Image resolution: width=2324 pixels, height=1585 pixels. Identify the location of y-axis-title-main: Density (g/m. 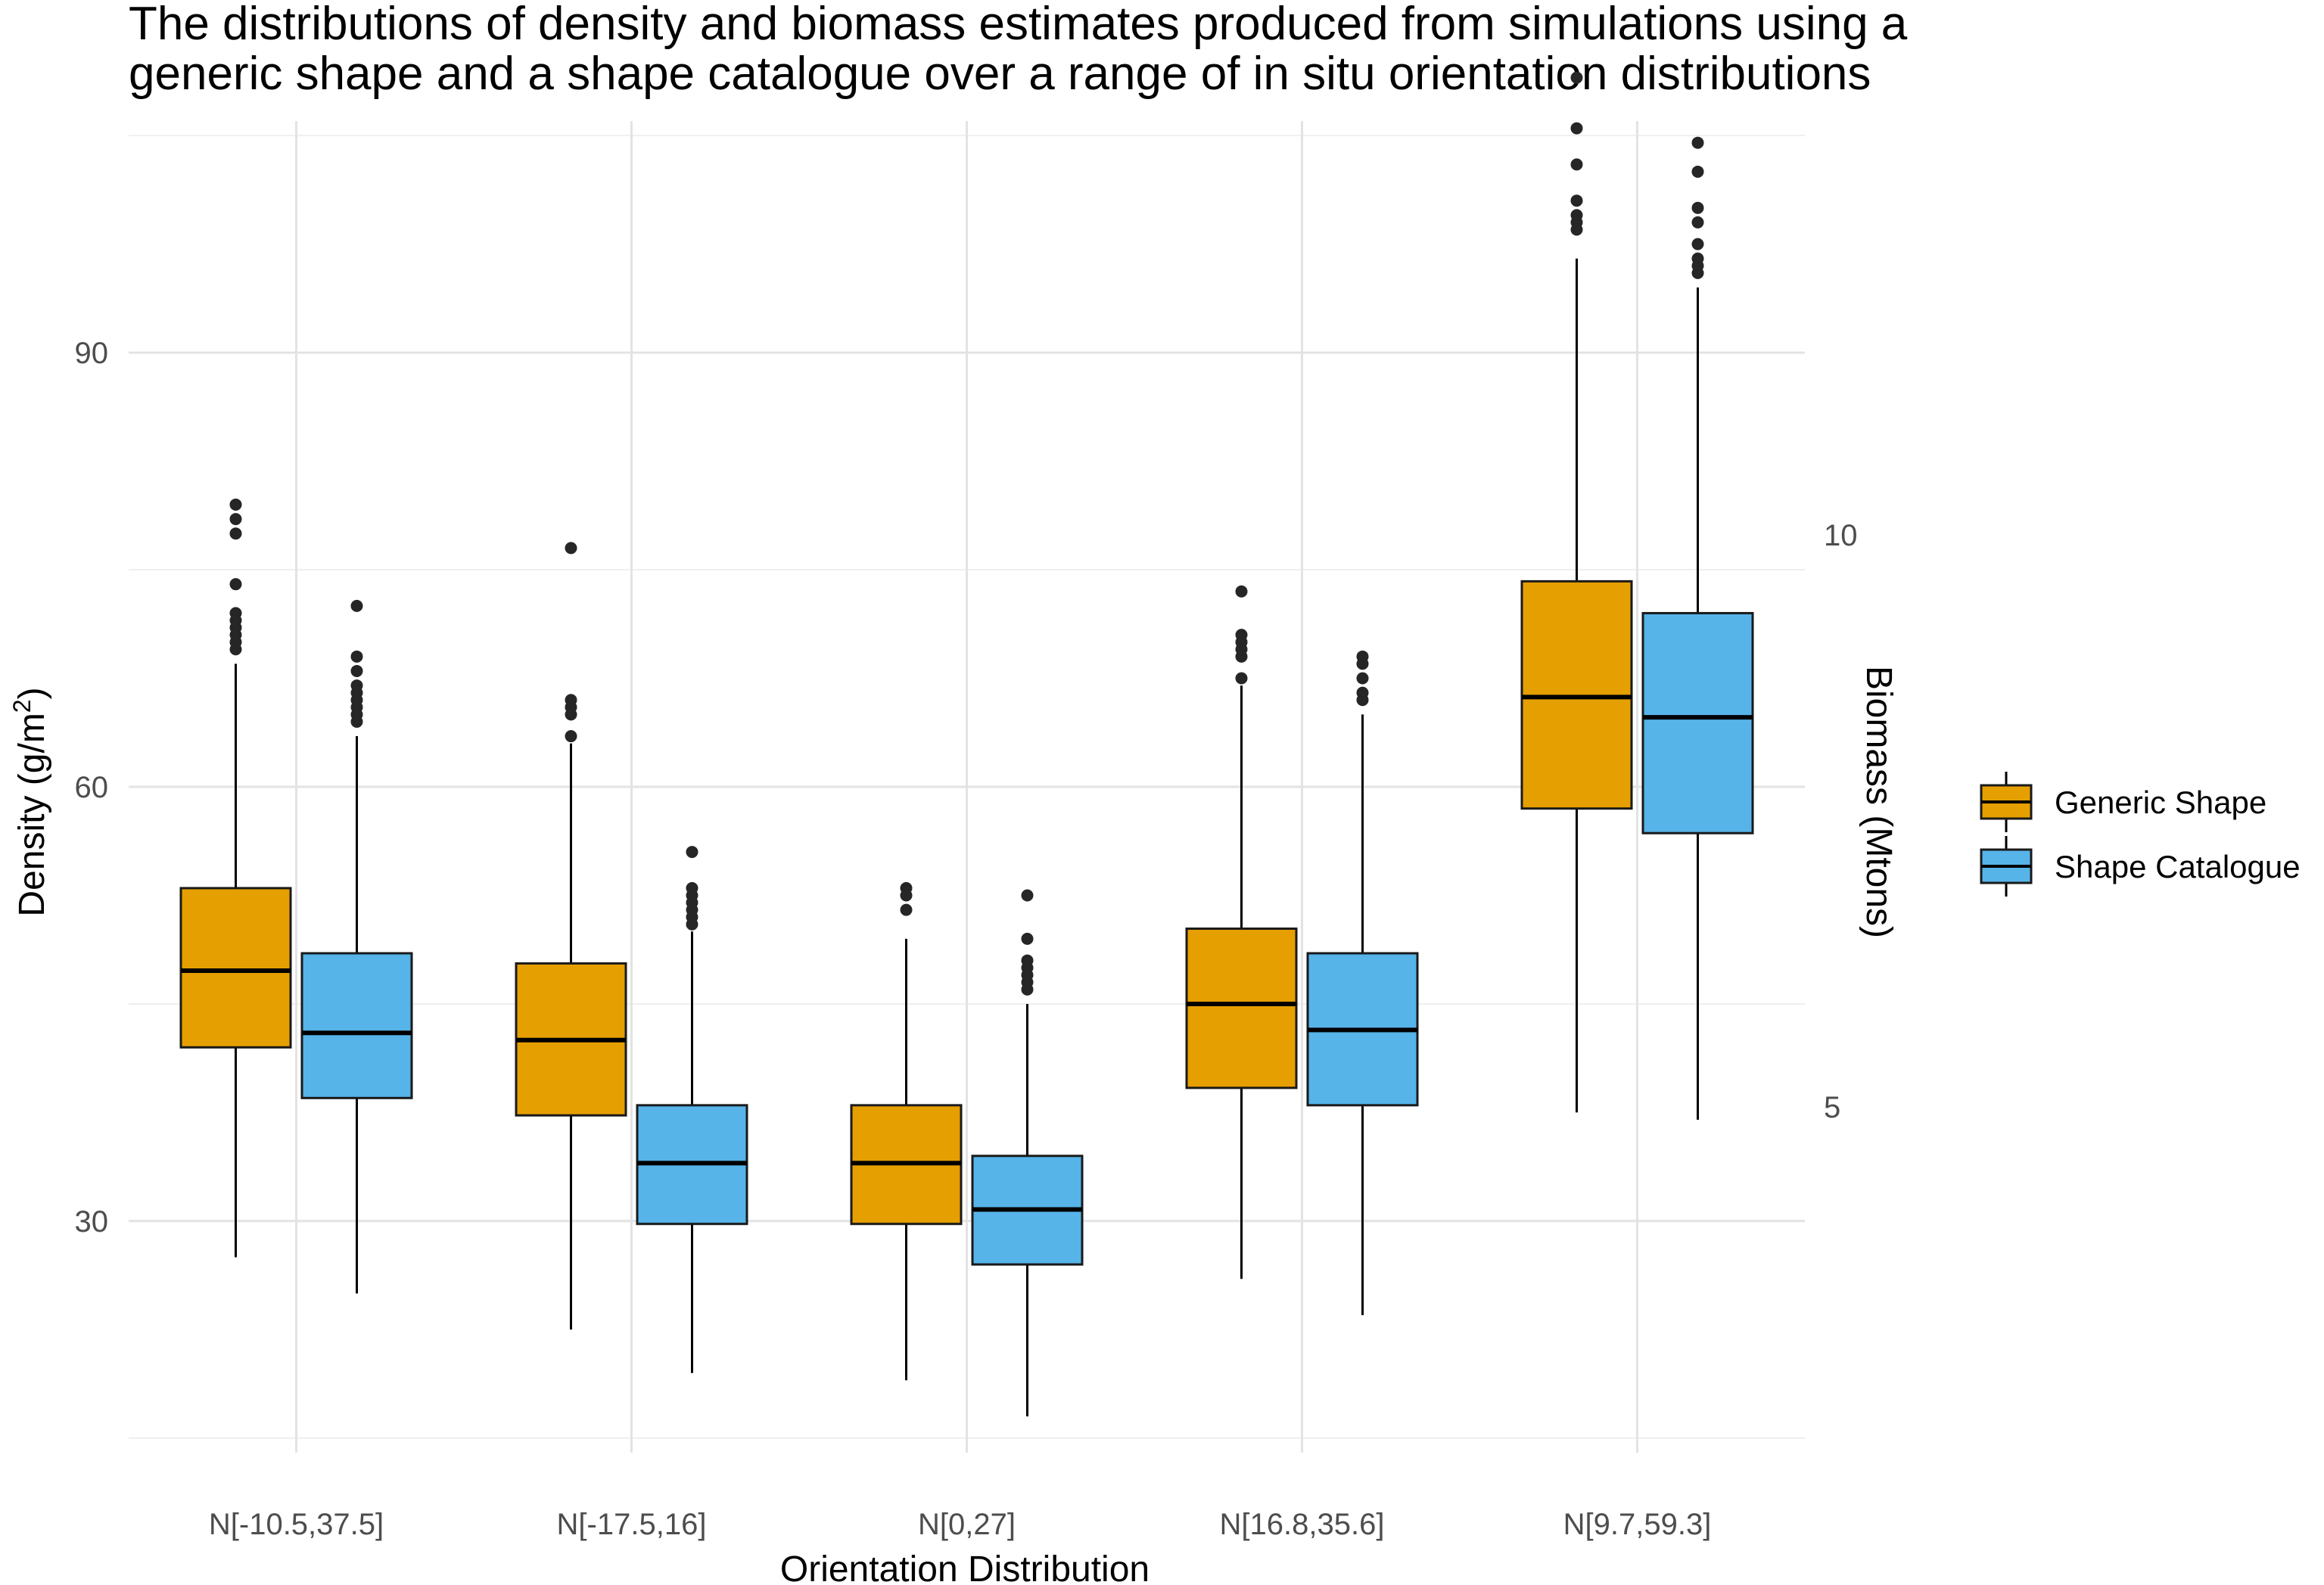
(32, 815).